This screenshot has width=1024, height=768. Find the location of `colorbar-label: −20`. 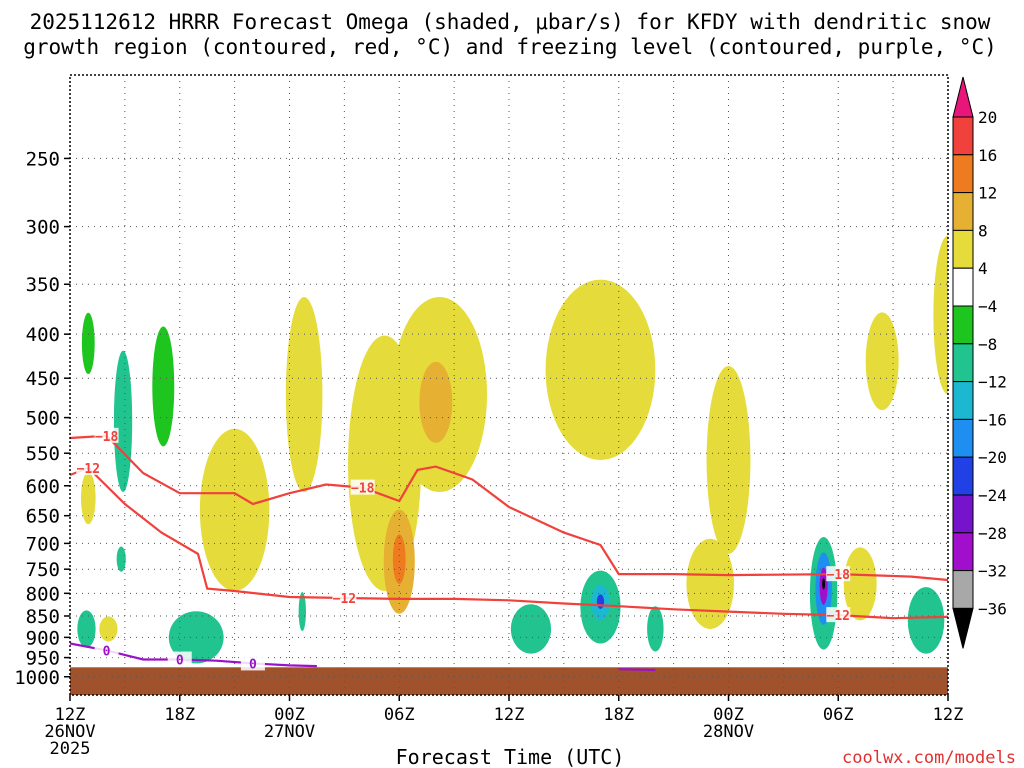

colorbar-label: −20 is located at coordinates (992, 457).